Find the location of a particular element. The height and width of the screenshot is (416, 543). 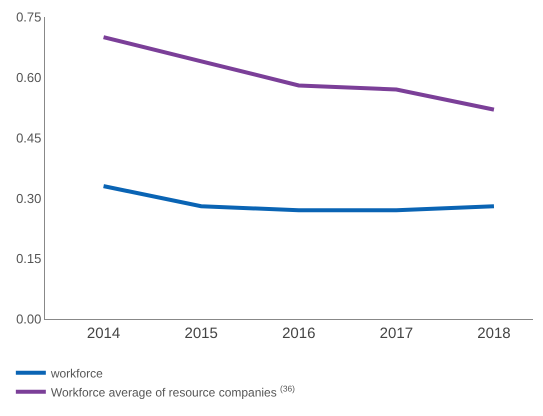

y-tick-label: 0.60 is located at coordinates (29, 77).